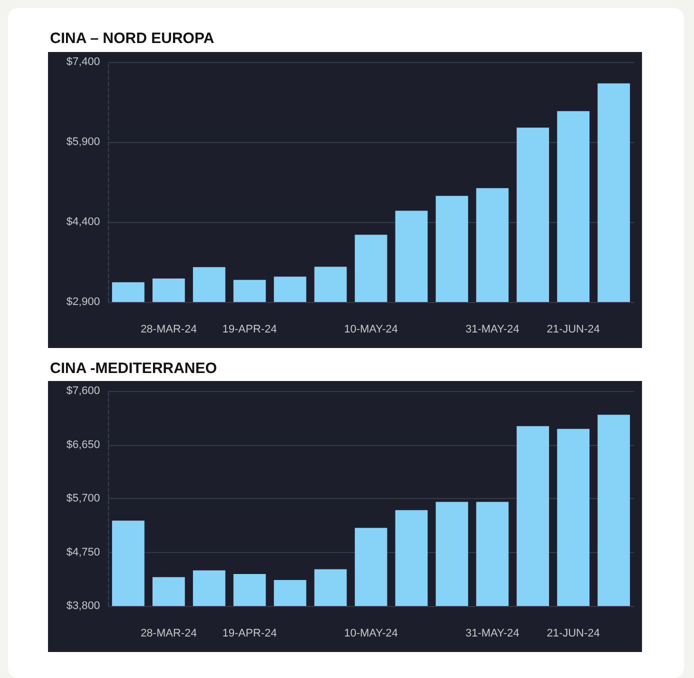 The image size is (694, 678). What do you see at coordinates (83, 62) in the screenshot?
I see `y-tick-label: $7,400` at bounding box center [83, 62].